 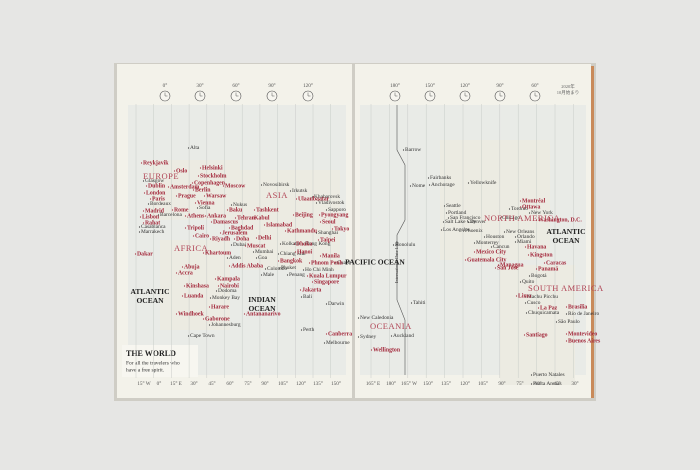 What do you see at coordinates (465, 218) in the screenshot?
I see `city-label: San Francisco` at bounding box center [465, 218].